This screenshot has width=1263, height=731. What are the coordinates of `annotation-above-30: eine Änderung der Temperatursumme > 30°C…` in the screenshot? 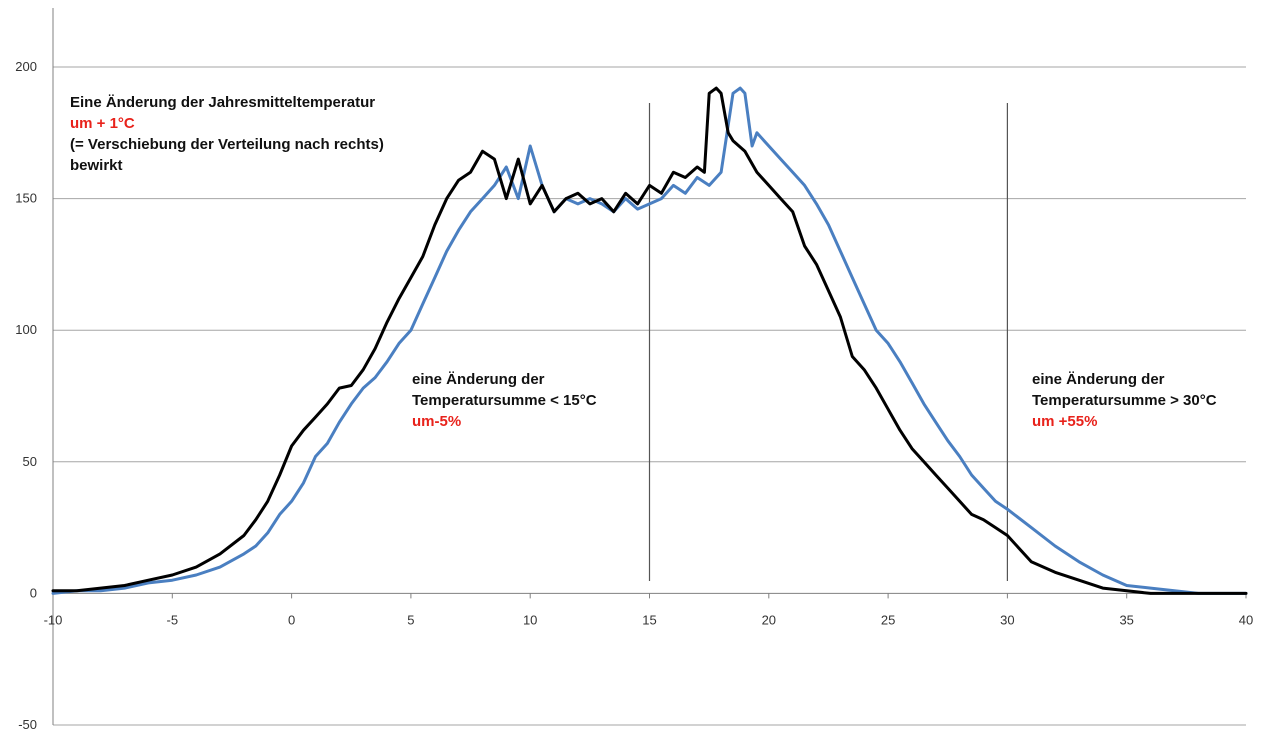 It's located at (1124, 400).